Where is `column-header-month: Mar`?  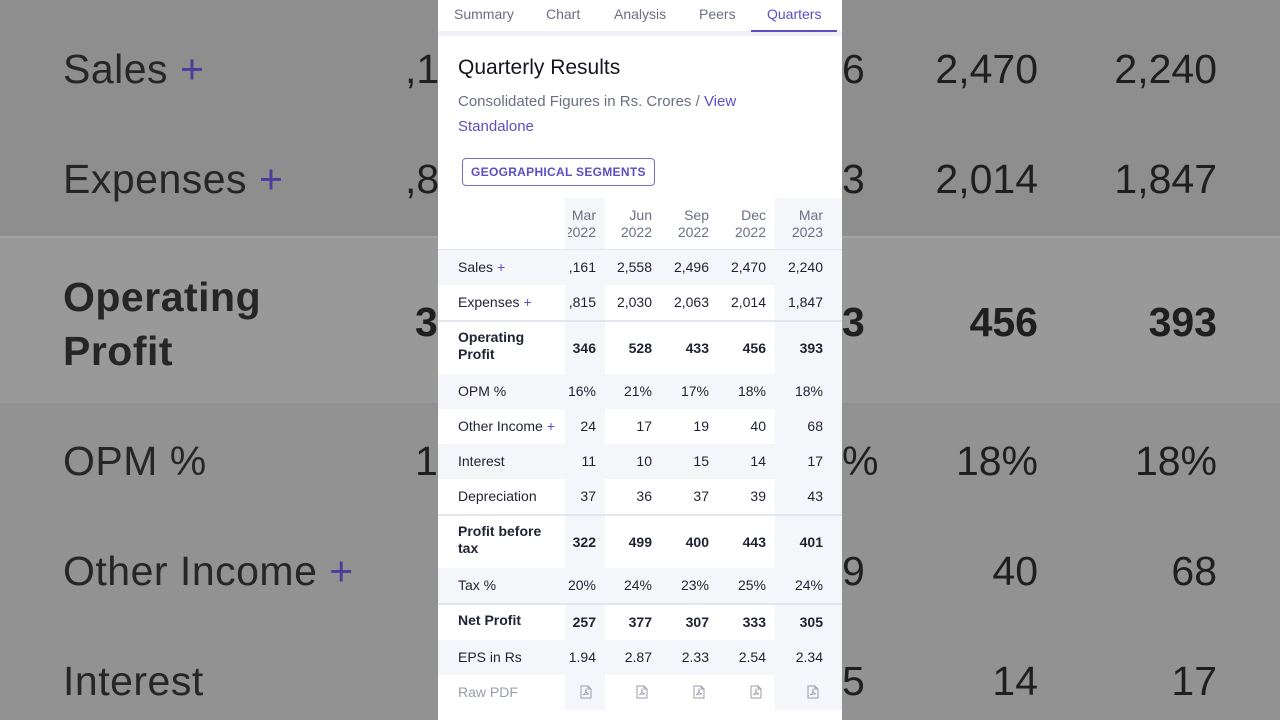 column-header-month: Mar is located at coordinates (810, 215).